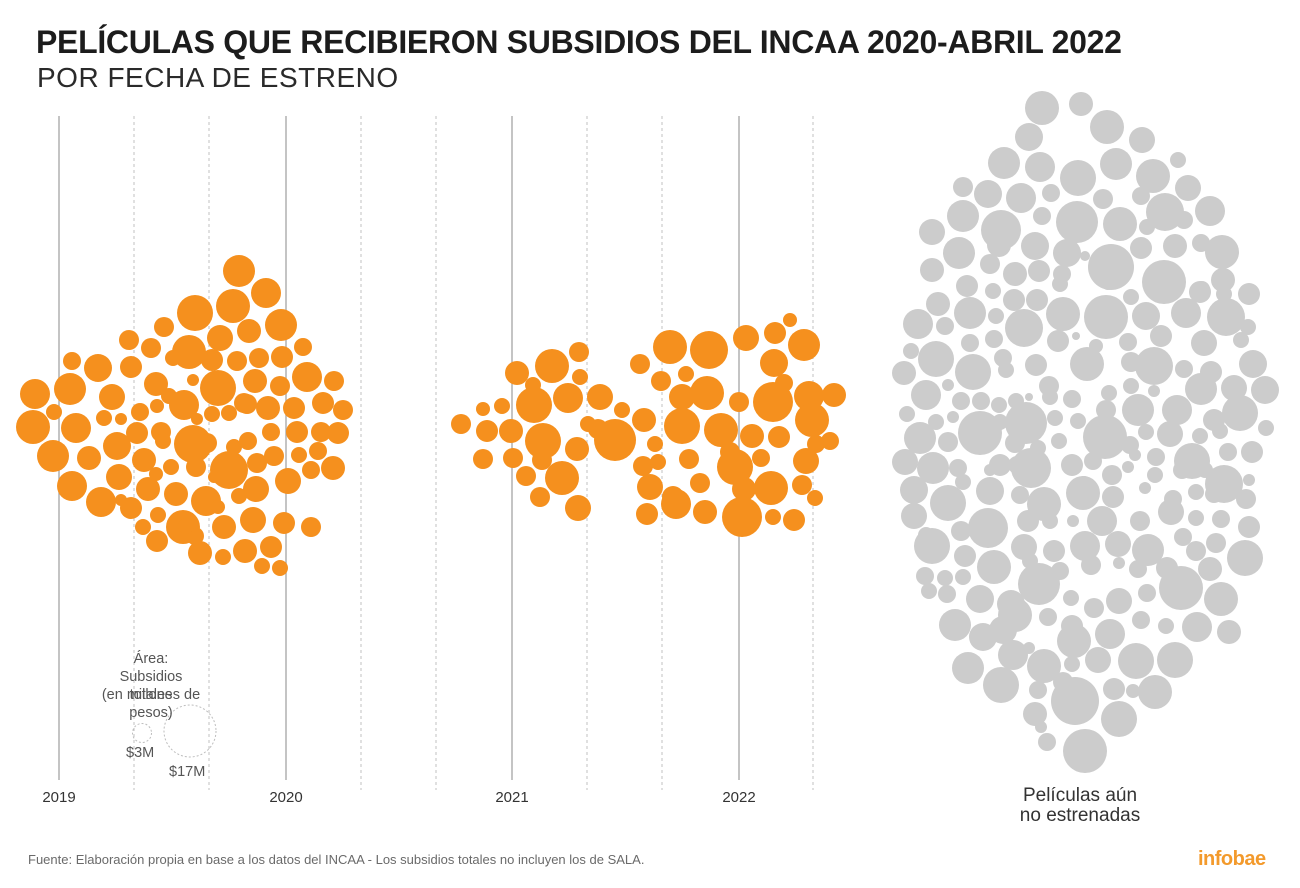 The width and height of the screenshot is (1300, 888). What do you see at coordinates (218, 77) in the screenshot?
I see `chart-subtitle: POR FECHA DE ESTRENO` at bounding box center [218, 77].